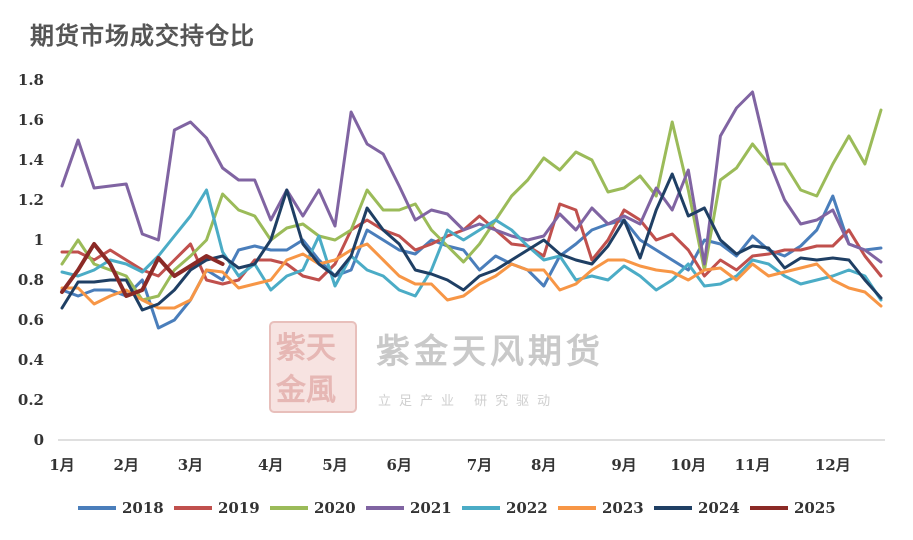  I want to click on watermark-seal, so click(313, 367).